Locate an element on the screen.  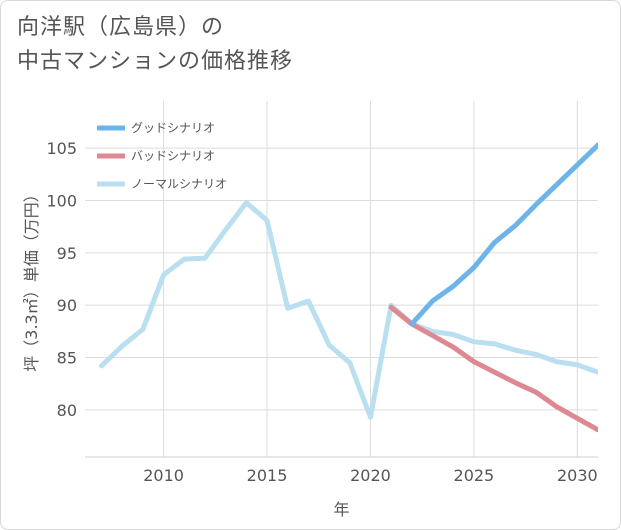
x-tick-label-2030: 2030 is located at coordinates (577, 475).